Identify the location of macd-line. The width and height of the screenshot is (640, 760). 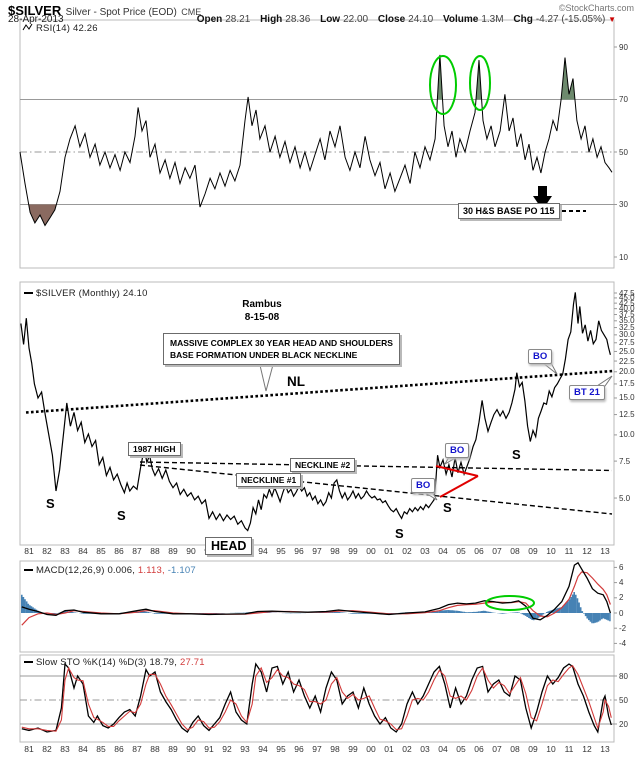
(316, 591).